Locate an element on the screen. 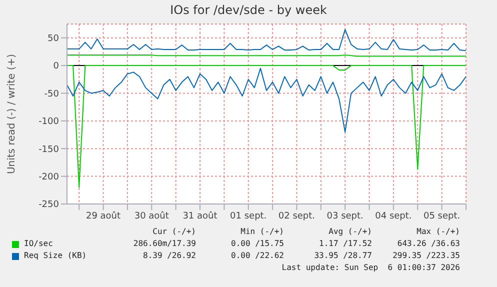 Image resolution: width=497 pixels, height=287 pixels. text: Last update: Sun Sep 6 01:00:37 2026 is located at coordinates (370, 268).